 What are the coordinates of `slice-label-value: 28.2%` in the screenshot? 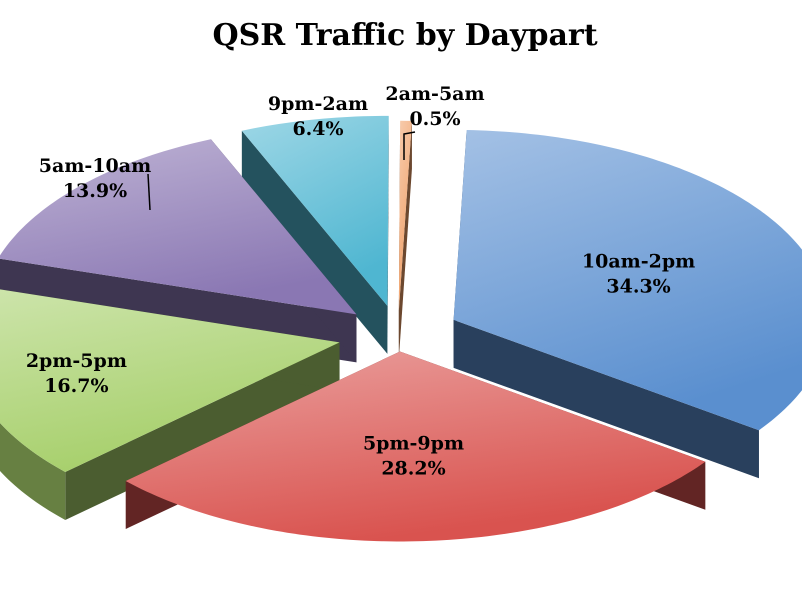 It's located at (413, 469).